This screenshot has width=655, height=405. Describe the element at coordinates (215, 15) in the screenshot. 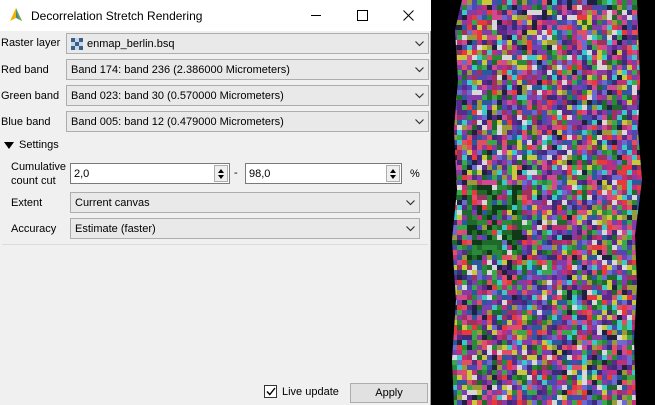

I see `title-bar: Decorrelation Stretch Rendering` at that location.